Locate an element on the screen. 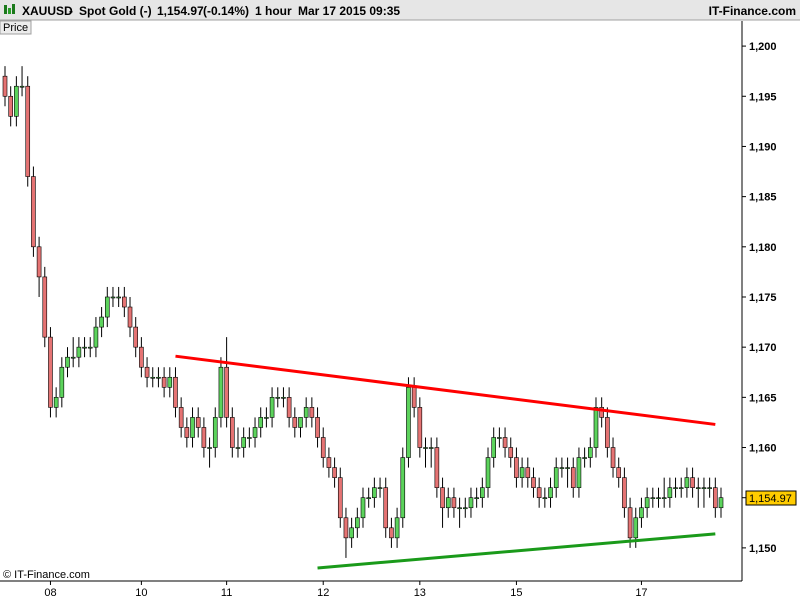  x-tick-label: 15 is located at coordinates (516, 593).